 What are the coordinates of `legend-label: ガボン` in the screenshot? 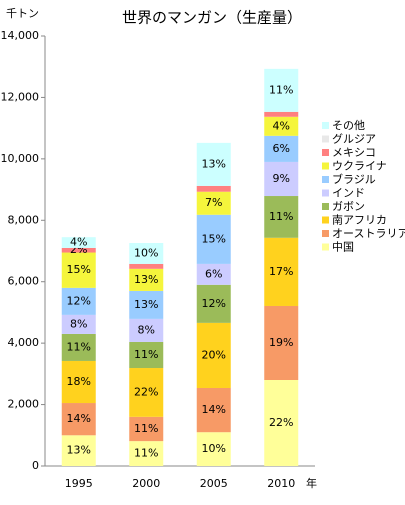 It's located at (348, 206).